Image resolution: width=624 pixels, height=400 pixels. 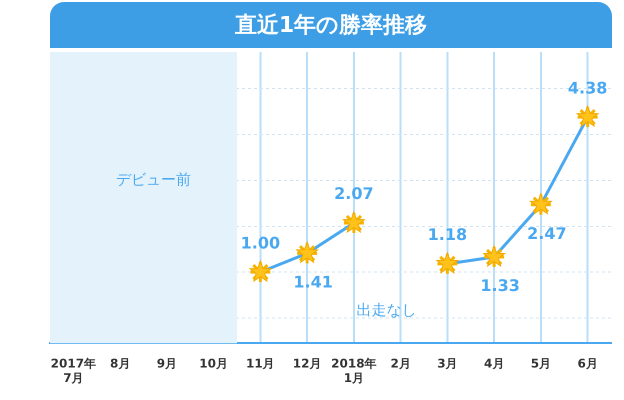 What do you see at coordinates (541, 363) in the screenshot?
I see `x-tick-label: 5月` at bounding box center [541, 363].